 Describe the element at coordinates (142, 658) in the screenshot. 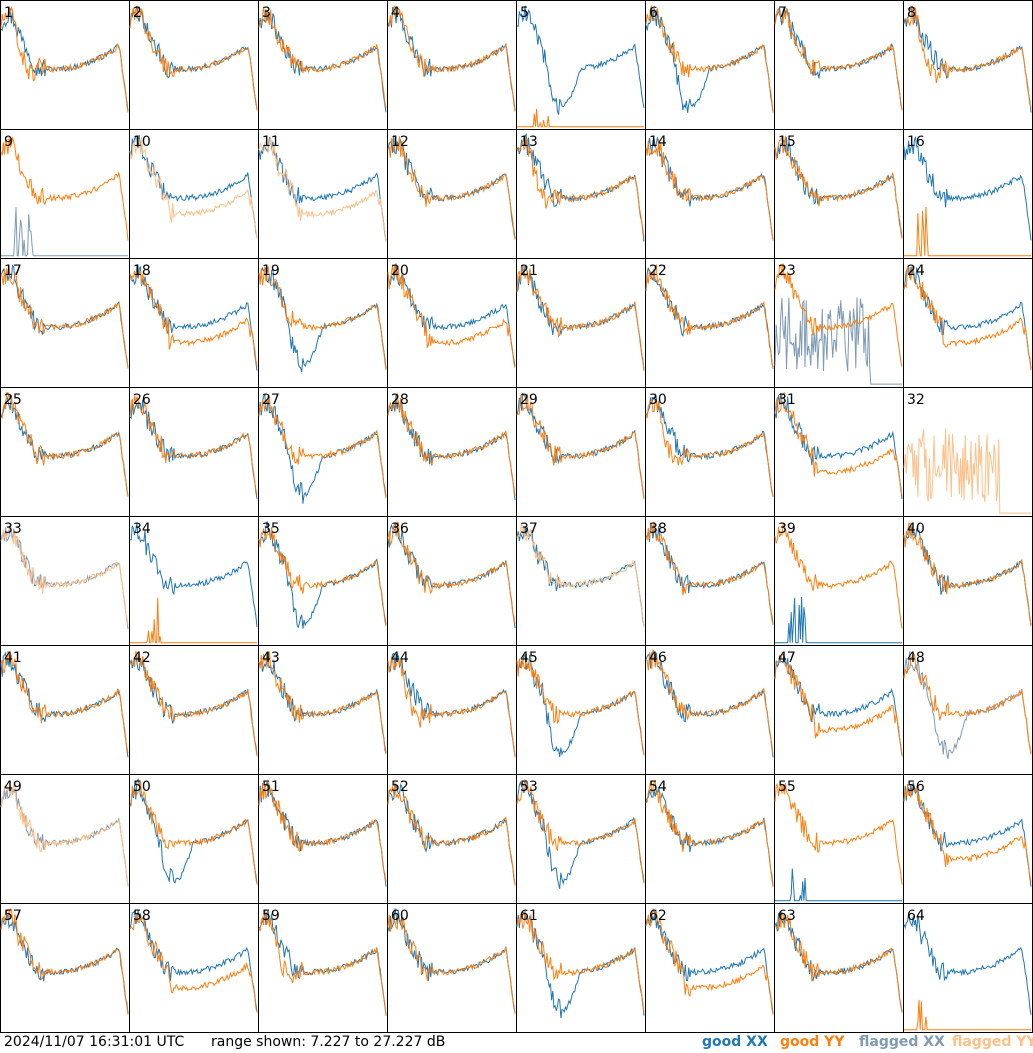

I see `panel-label: 42` at that location.